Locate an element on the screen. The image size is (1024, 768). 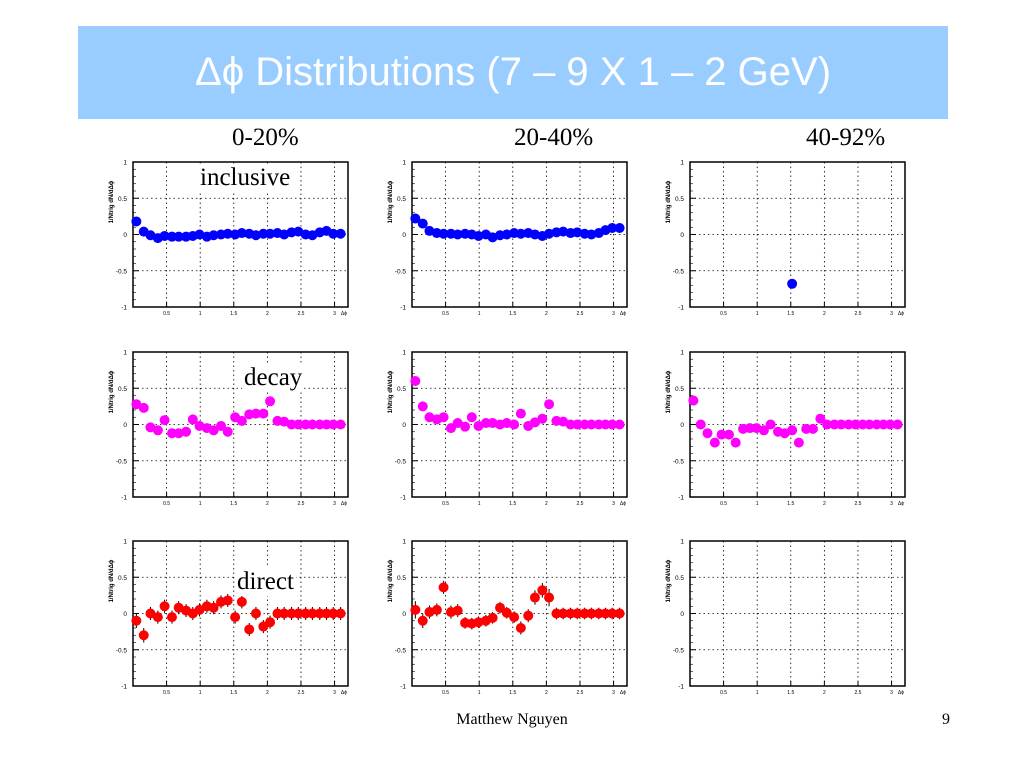
plot-frame is located at coordinates (797, 234).